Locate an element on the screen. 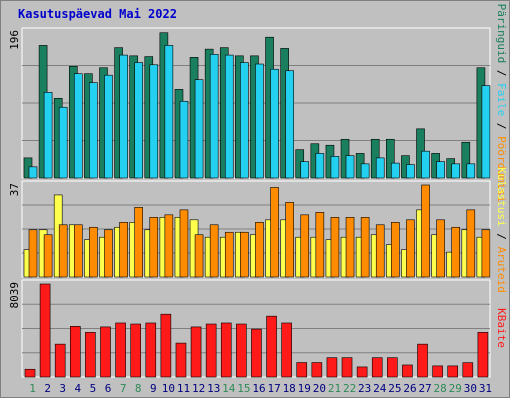 Image resolution: width=512 pixels, height=400 pixels. x-tick-label-29: 29 is located at coordinates (455, 388).